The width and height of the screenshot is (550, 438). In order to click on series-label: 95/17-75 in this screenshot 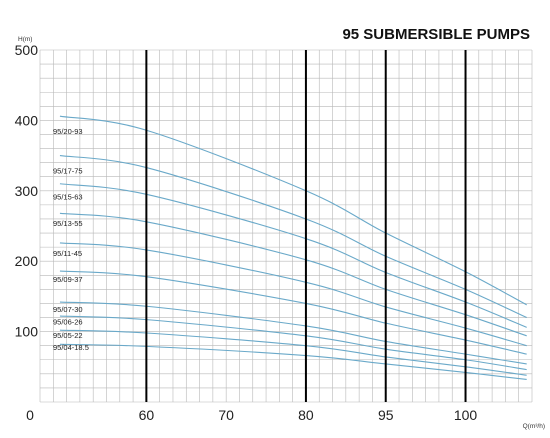, I will do `click(68, 170)`.